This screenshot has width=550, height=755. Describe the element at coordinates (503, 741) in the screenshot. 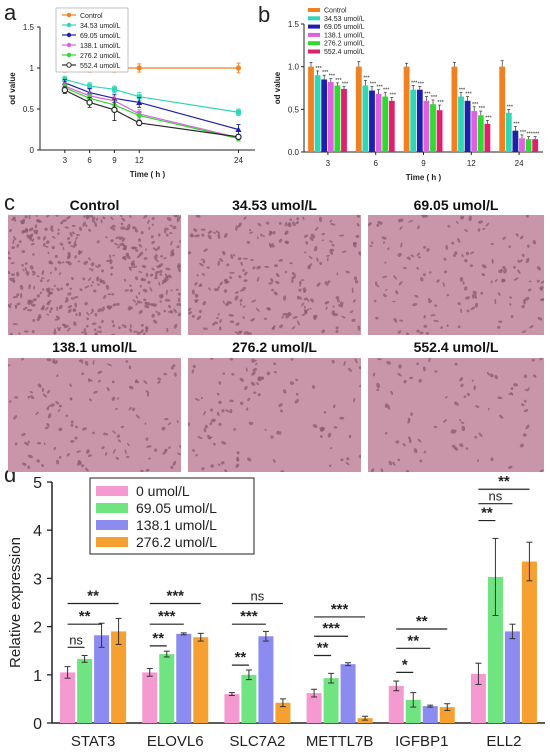

I see `d-x-tick-label: ELL2` at that location.